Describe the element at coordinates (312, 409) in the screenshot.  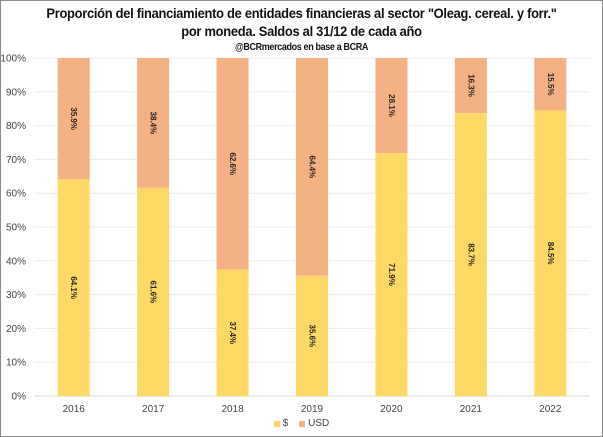
I see `x-tick-label: 2019` at that location.